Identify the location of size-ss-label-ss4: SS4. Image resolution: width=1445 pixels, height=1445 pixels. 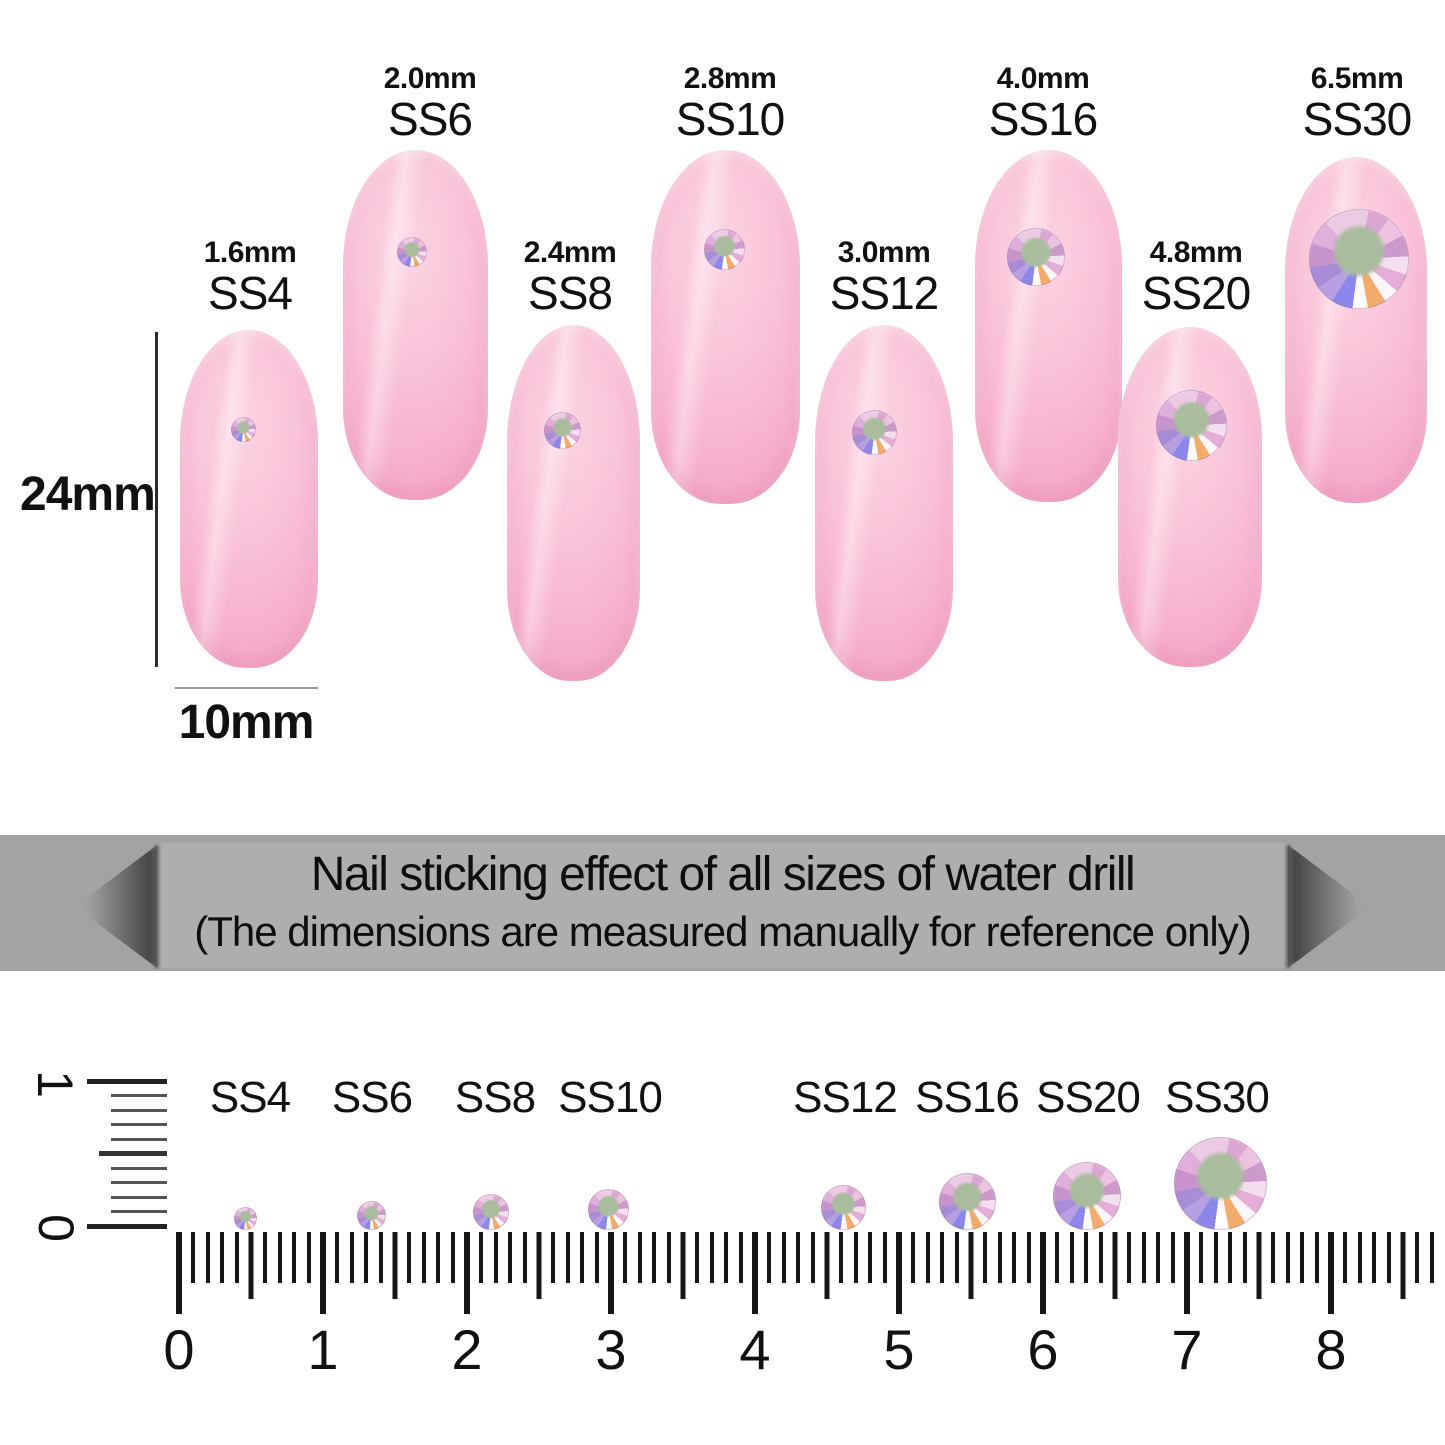
(250, 293).